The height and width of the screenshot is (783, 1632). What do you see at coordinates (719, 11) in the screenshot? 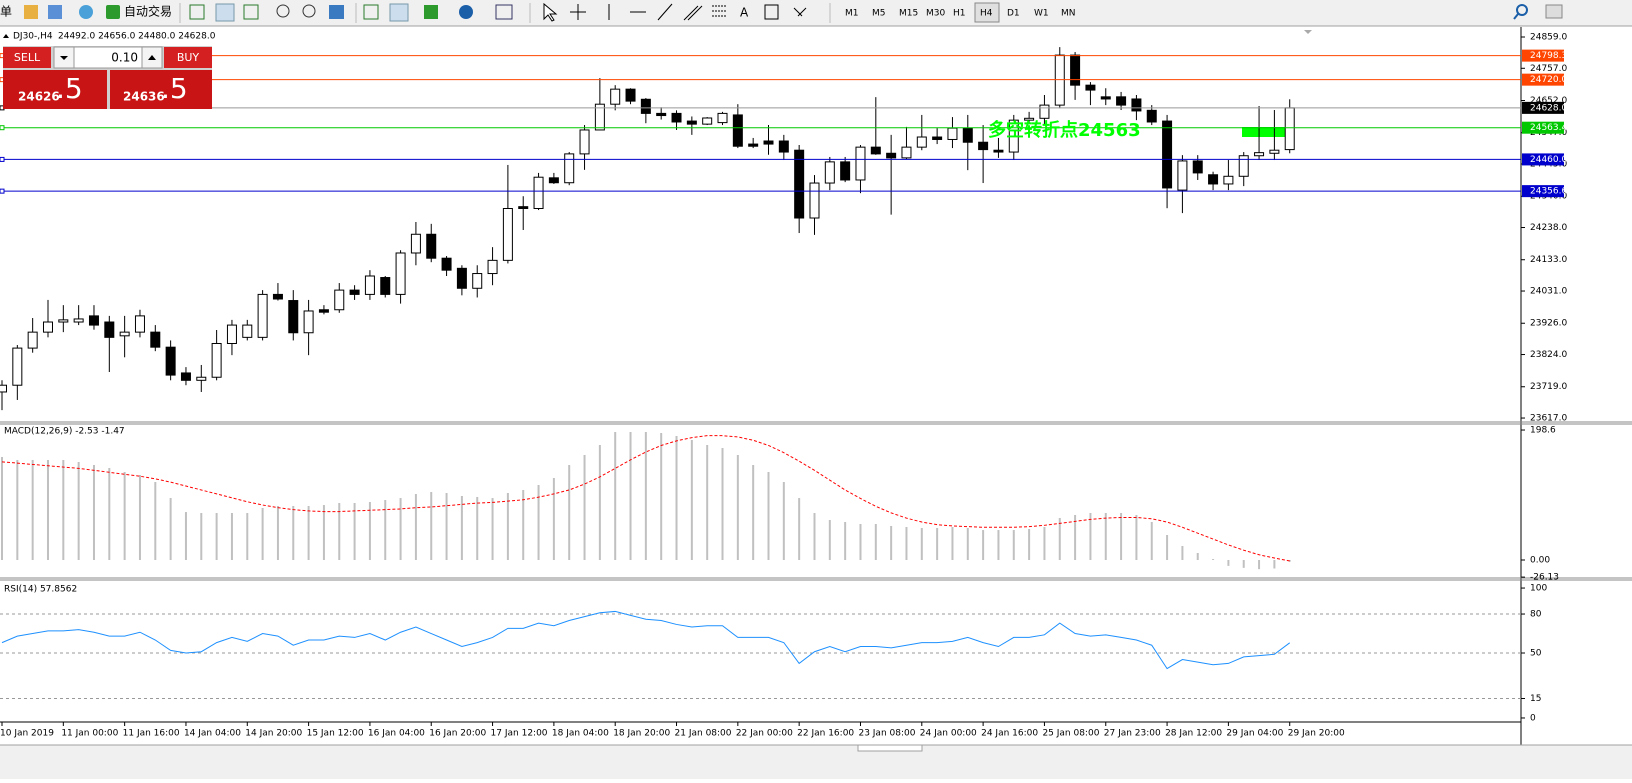
I see `fibo-tool` at bounding box center [719, 11].